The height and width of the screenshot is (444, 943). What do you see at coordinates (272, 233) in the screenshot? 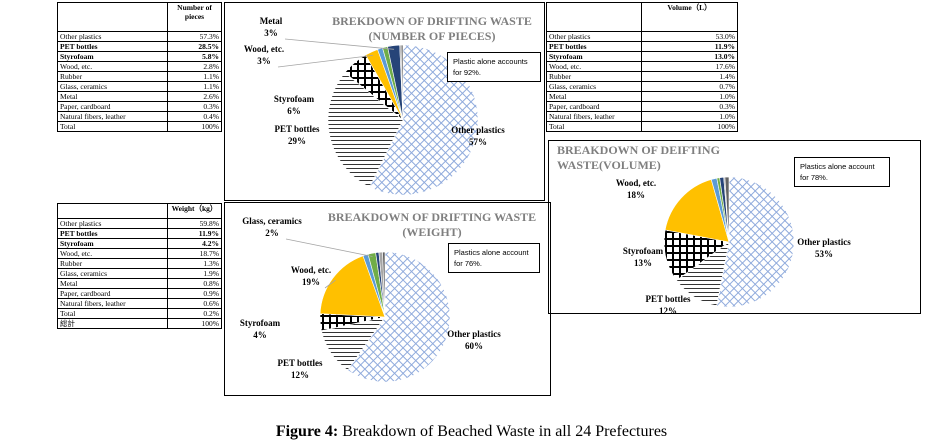
I see `slice-value-label: 2%` at bounding box center [272, 233].